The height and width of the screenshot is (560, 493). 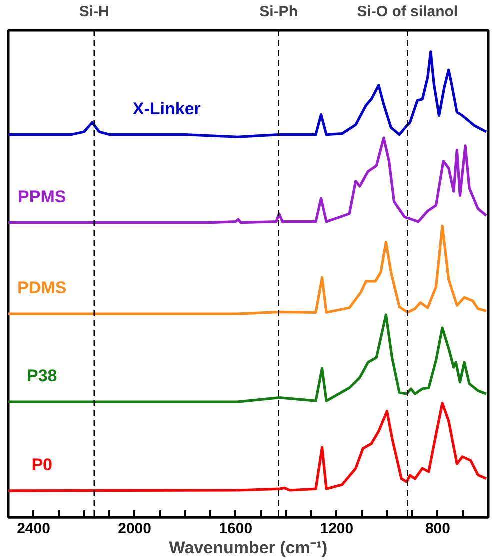 I want to click on x-tick-label: 1600, so click(x=236, y=529).